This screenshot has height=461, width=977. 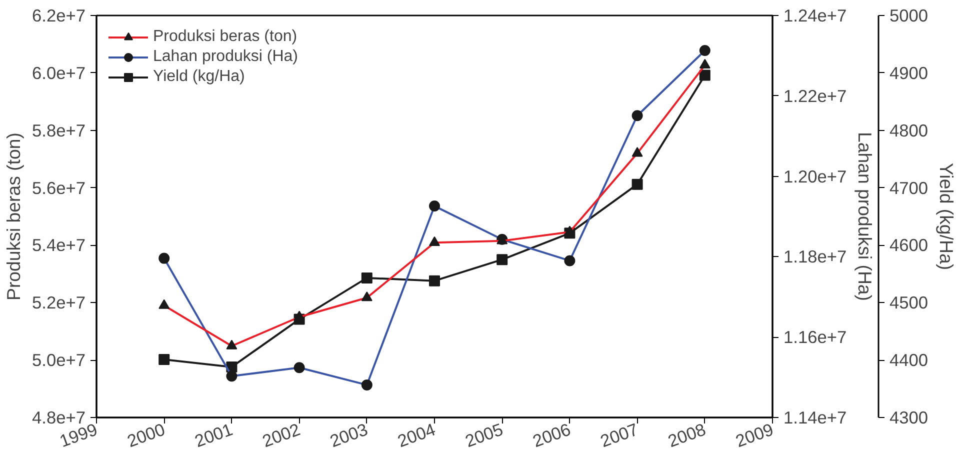 What do you see at coordinates (59, 188) in the screenshot?
I see `y-tick-label: 5.6e+7` at bounding box center [59, 188].